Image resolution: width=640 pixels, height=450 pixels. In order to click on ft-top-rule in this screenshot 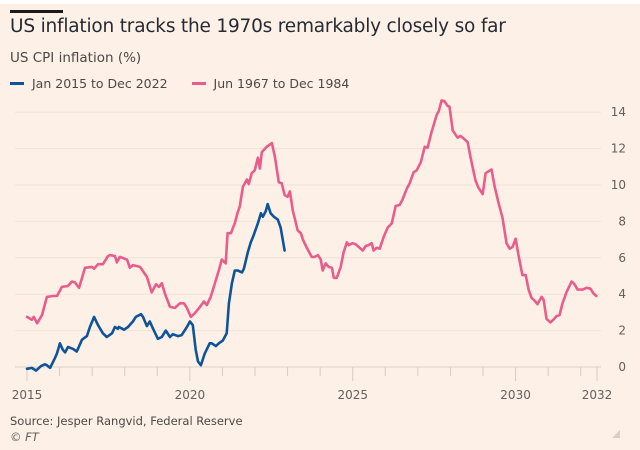, I will do `click(36, 11)`.